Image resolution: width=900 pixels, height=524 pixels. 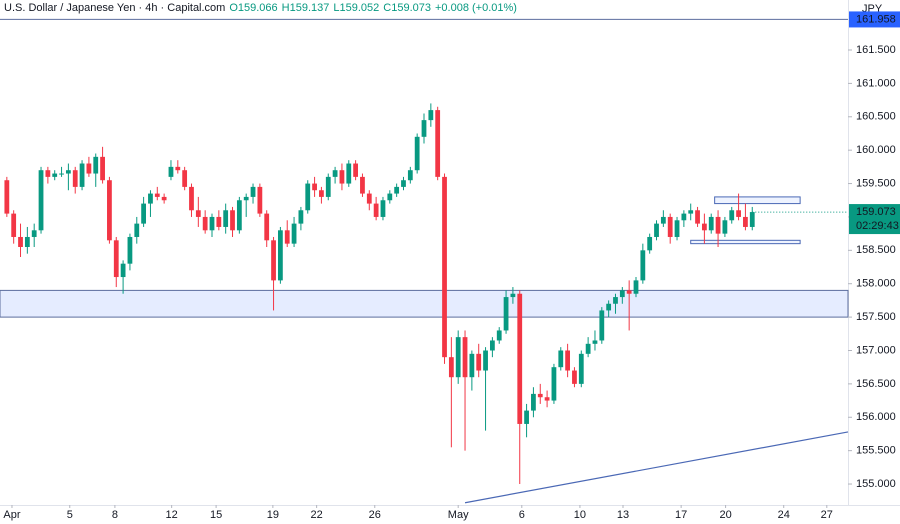 I want to click on x-tick-label: May, so click(x=458, y=515).